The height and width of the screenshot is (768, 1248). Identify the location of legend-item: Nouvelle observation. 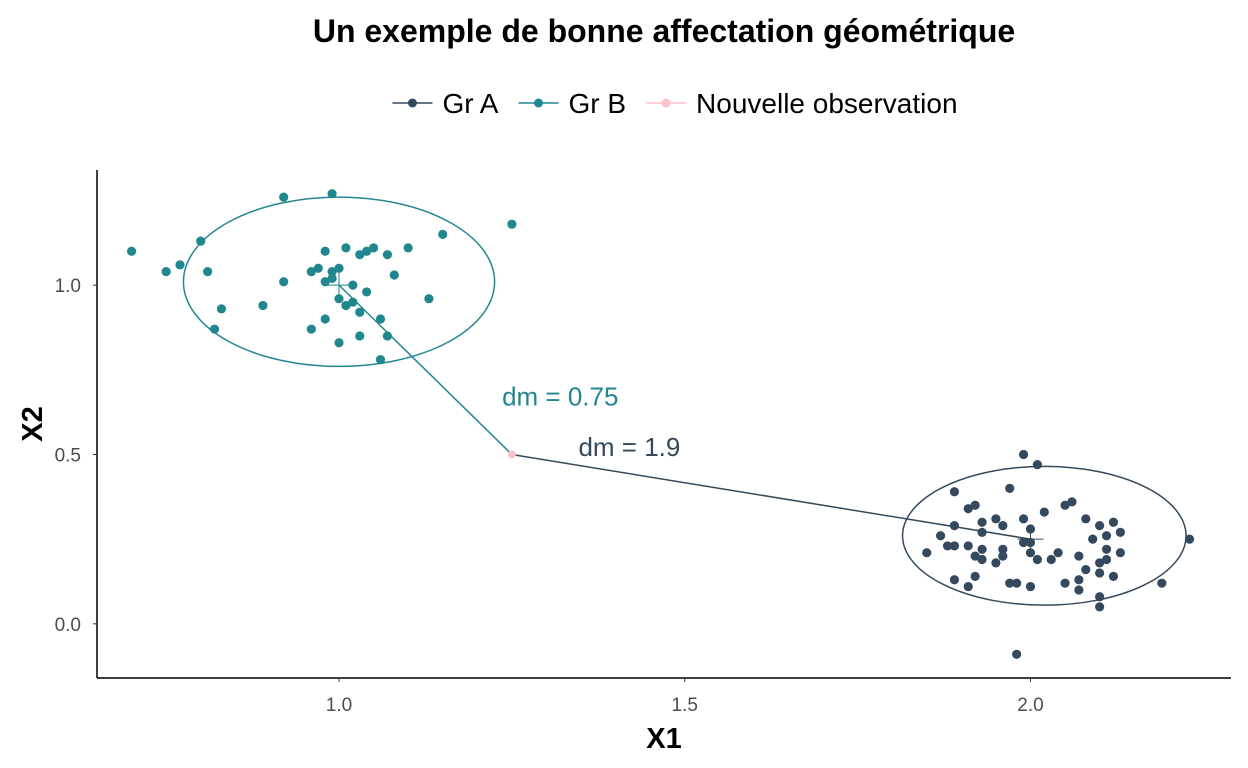
(802, 103).